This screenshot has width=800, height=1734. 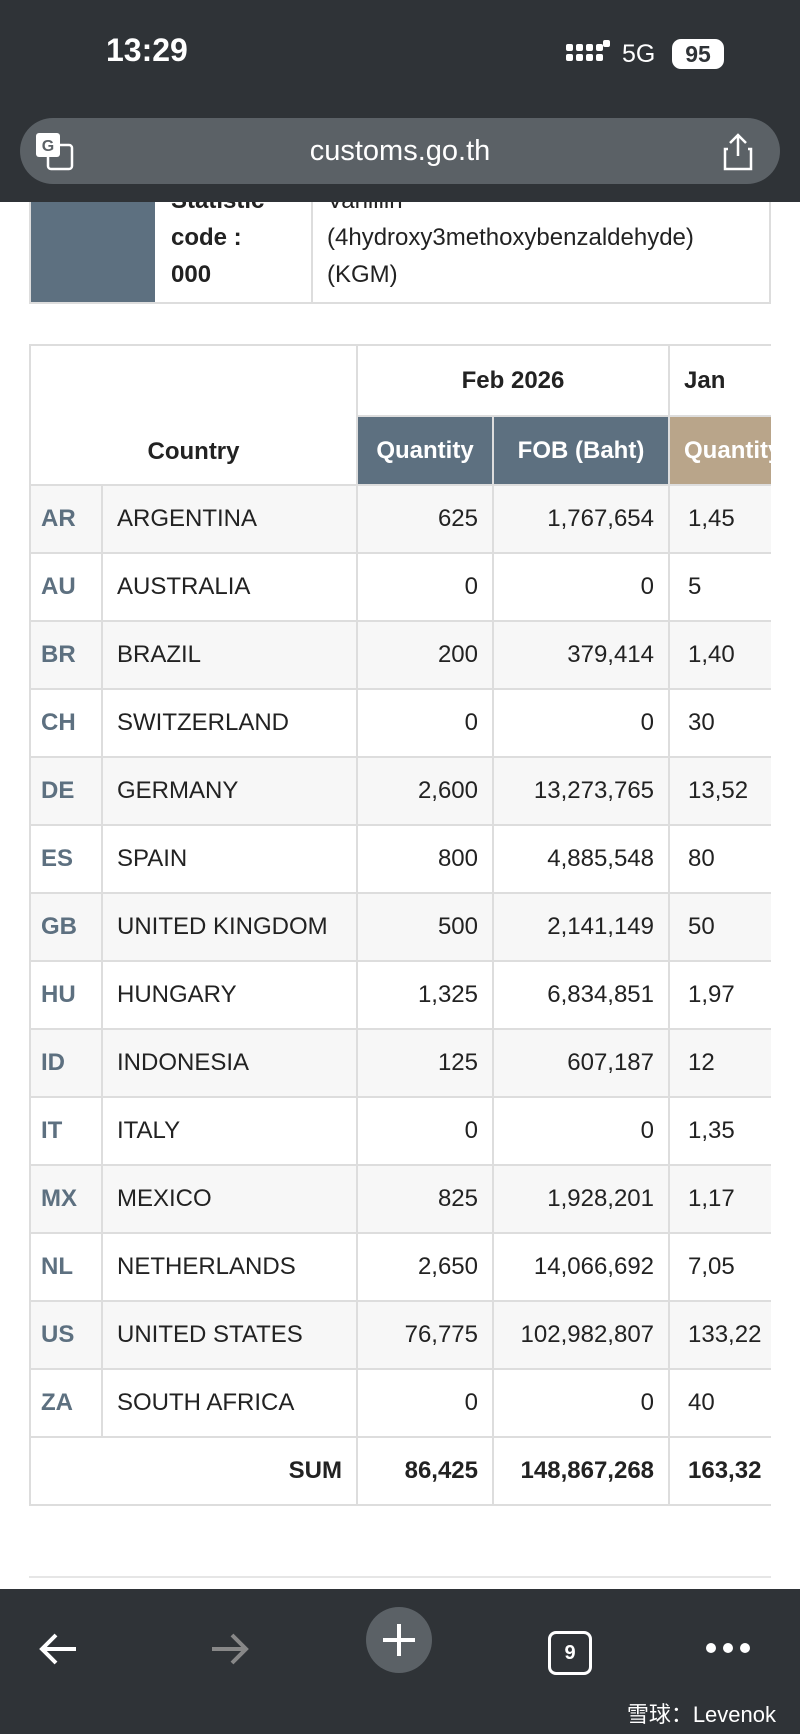 I want to click on menu-button, so click(x=728, y=1648).